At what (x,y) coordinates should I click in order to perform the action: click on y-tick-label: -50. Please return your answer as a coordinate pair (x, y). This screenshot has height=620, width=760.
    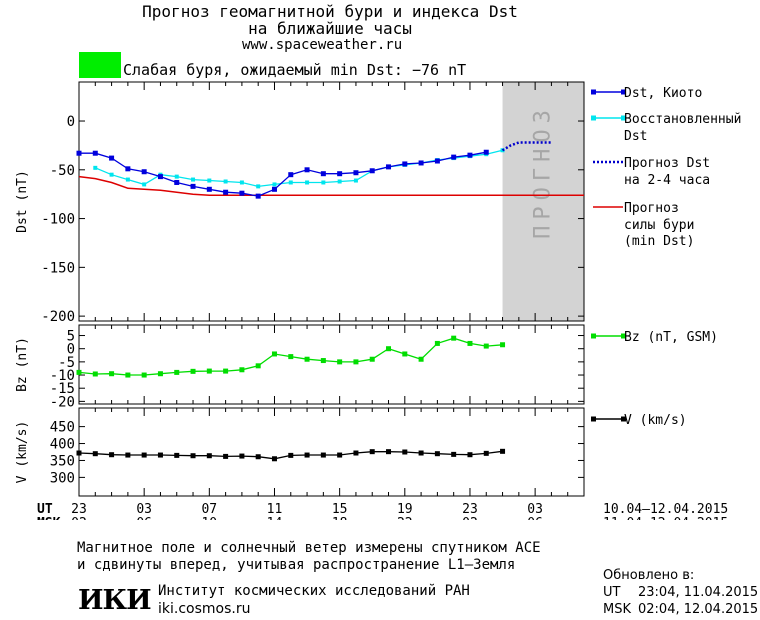
    Looking at the image, I should click on (62, 171).